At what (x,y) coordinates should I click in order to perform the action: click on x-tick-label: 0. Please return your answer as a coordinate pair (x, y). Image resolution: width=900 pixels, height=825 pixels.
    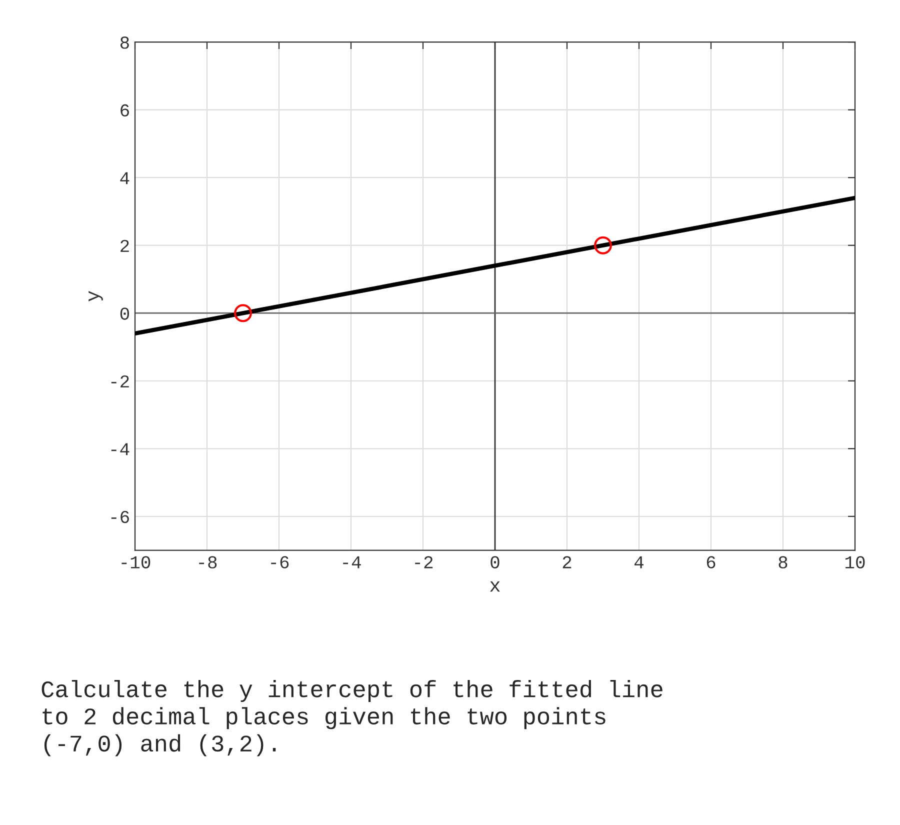
    Looking at the image, I should click on (495, 562).